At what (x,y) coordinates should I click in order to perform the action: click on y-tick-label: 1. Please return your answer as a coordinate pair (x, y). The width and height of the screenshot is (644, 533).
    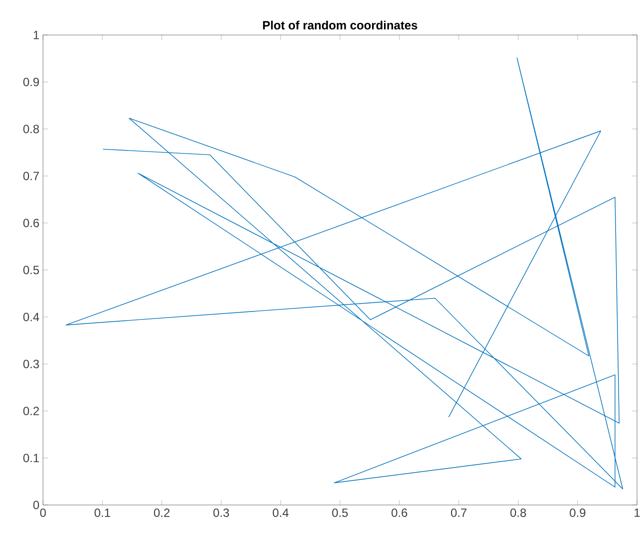
    Looking at the image, I should click on (36, 35).